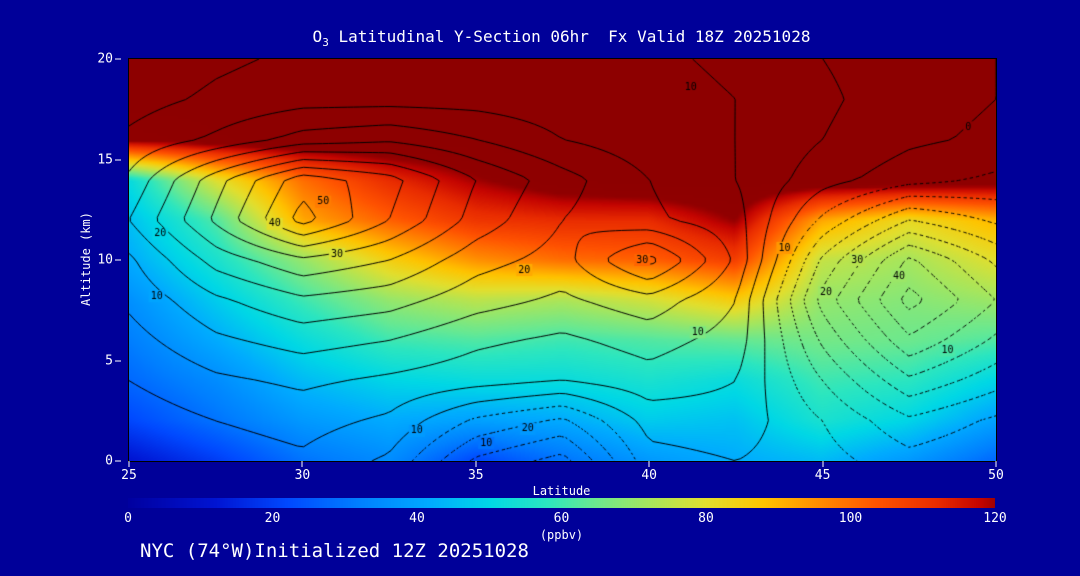  Describe the element at coordinates (996, 475) in the screenshot. I see `x-tick-label: 50` at that location.